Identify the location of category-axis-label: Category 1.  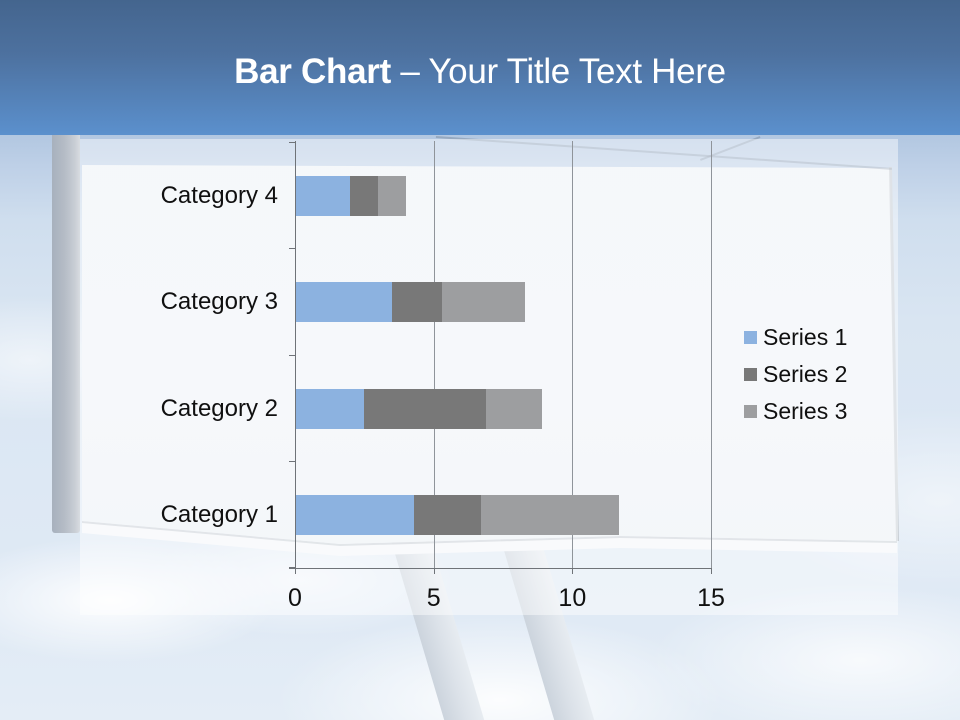
(219, 514).